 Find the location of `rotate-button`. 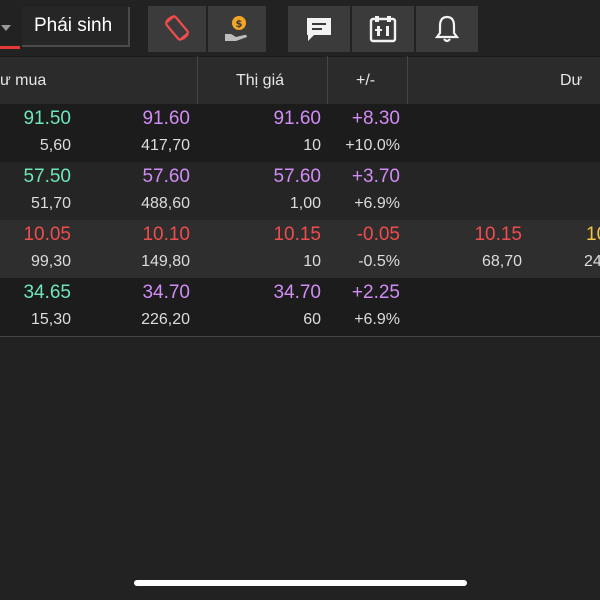

rotate-button is located at coordinates (177, 29).